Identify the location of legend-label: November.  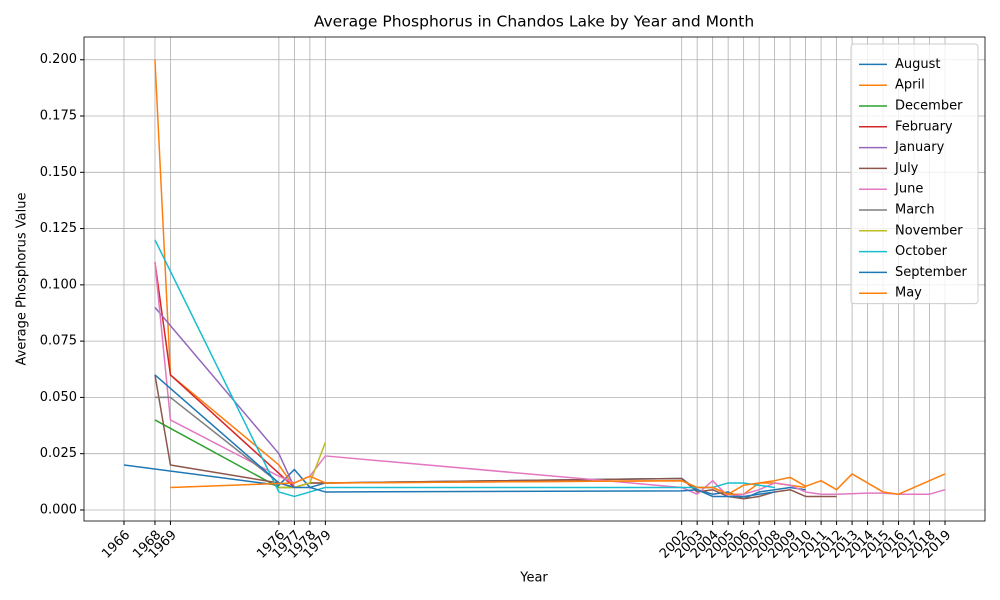
(929, 230).